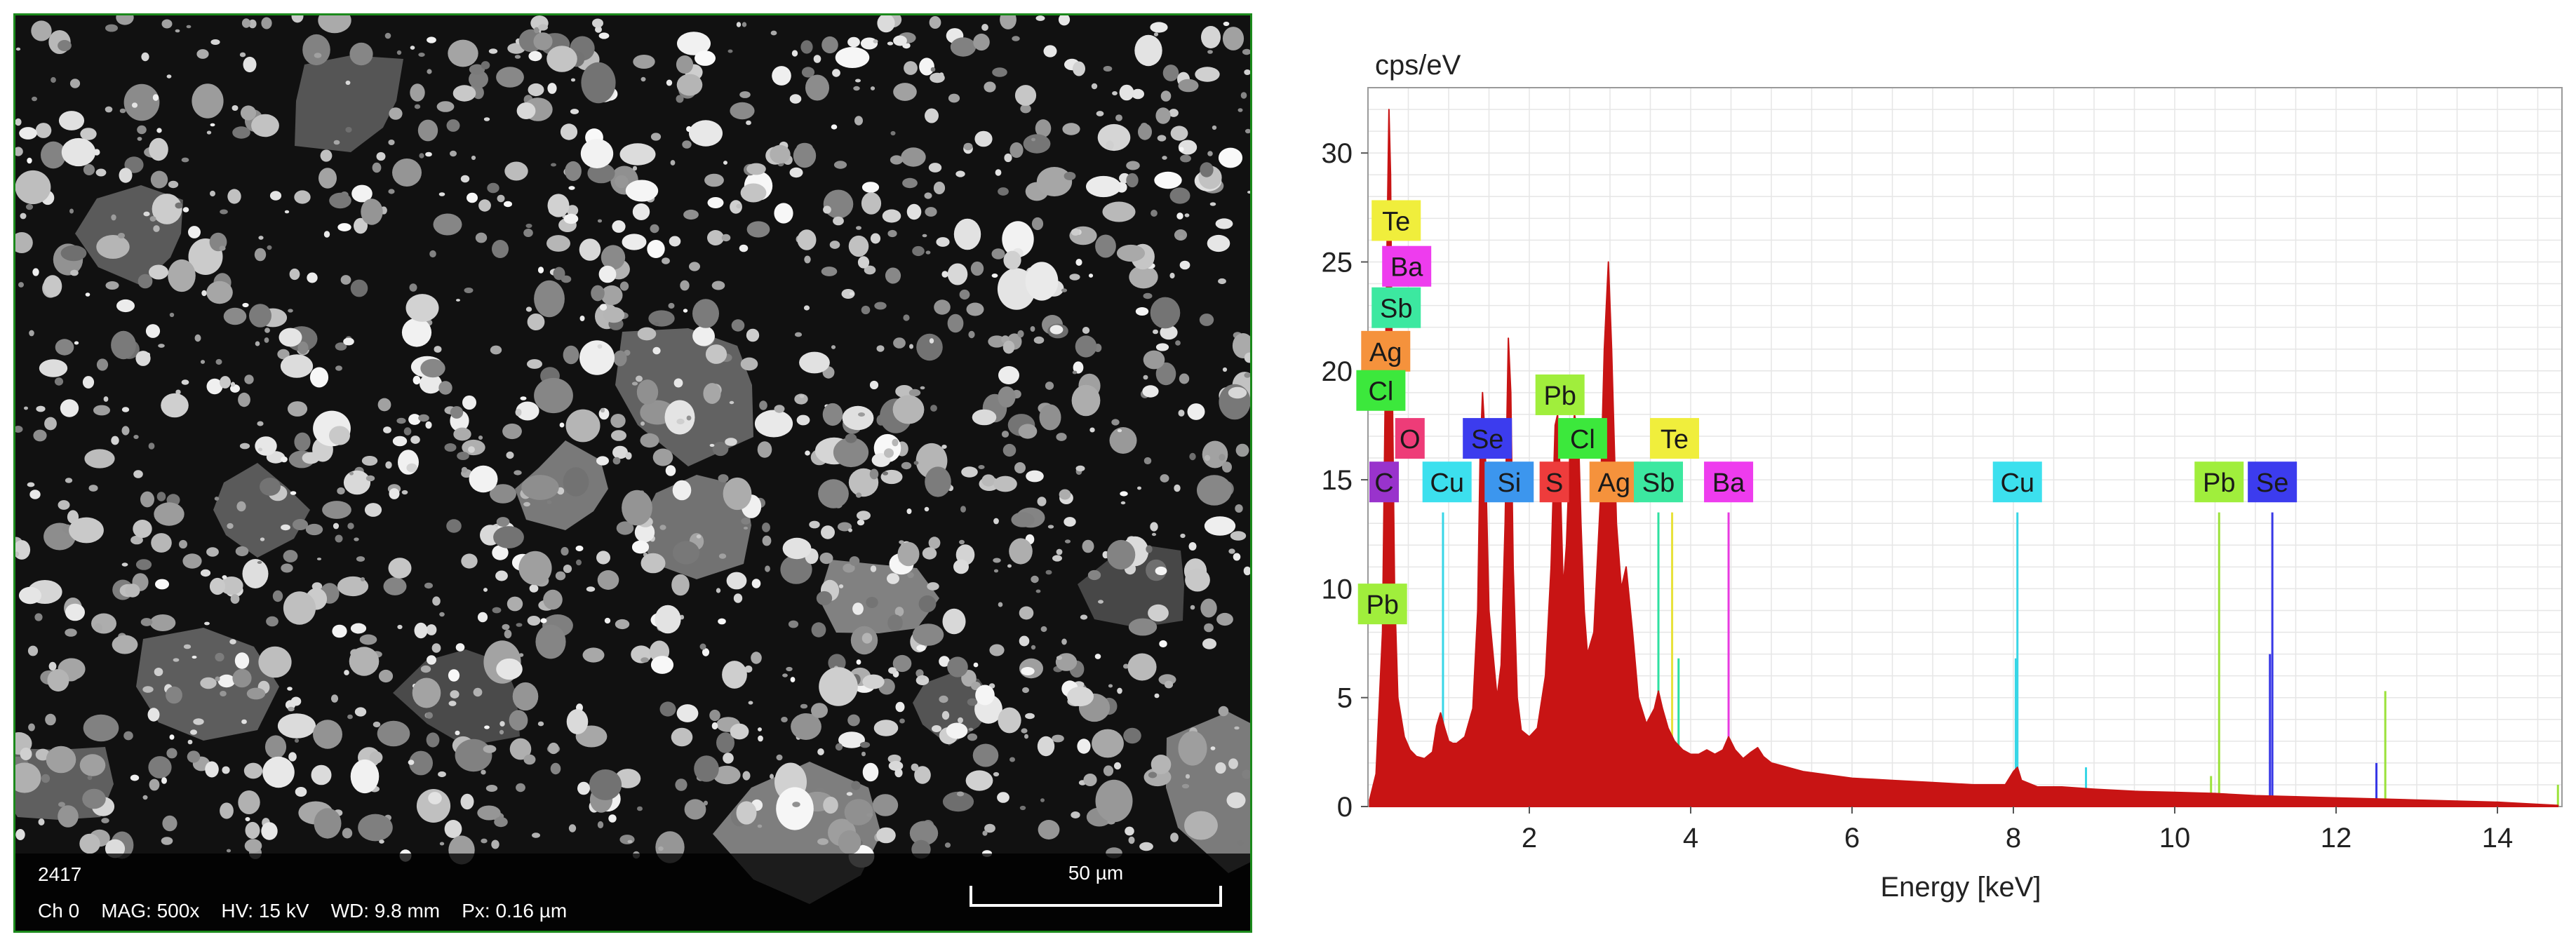 This screenshot has height=944, width=2576. Describe the element at coordinates (1407, 266) in the screenshot. I see `element-label-box` at that location.